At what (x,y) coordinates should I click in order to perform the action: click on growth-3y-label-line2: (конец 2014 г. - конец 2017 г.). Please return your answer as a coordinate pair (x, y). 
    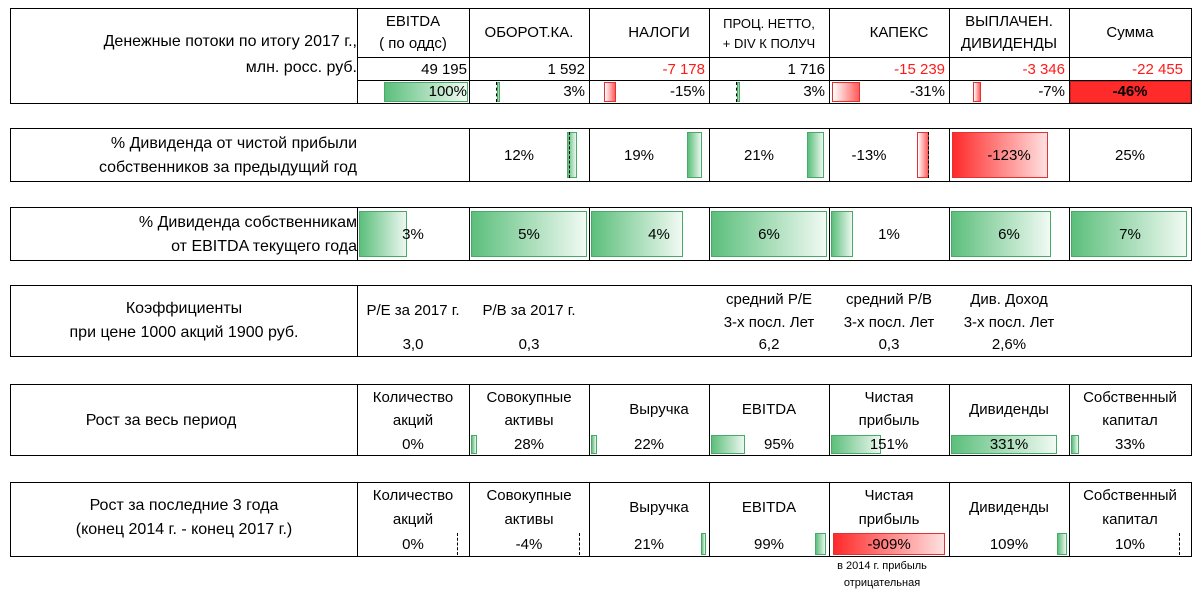
    Looking at the image, I should click on (184, 529).